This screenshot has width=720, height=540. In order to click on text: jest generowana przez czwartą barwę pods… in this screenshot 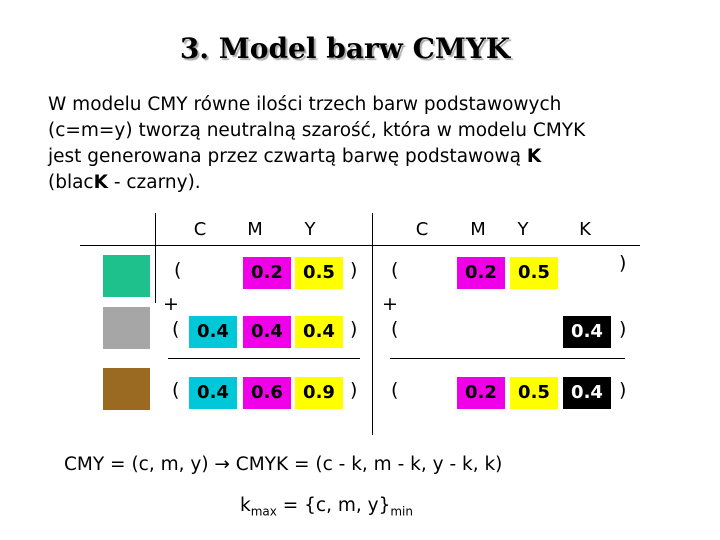, I will do `click(287, 156)`.